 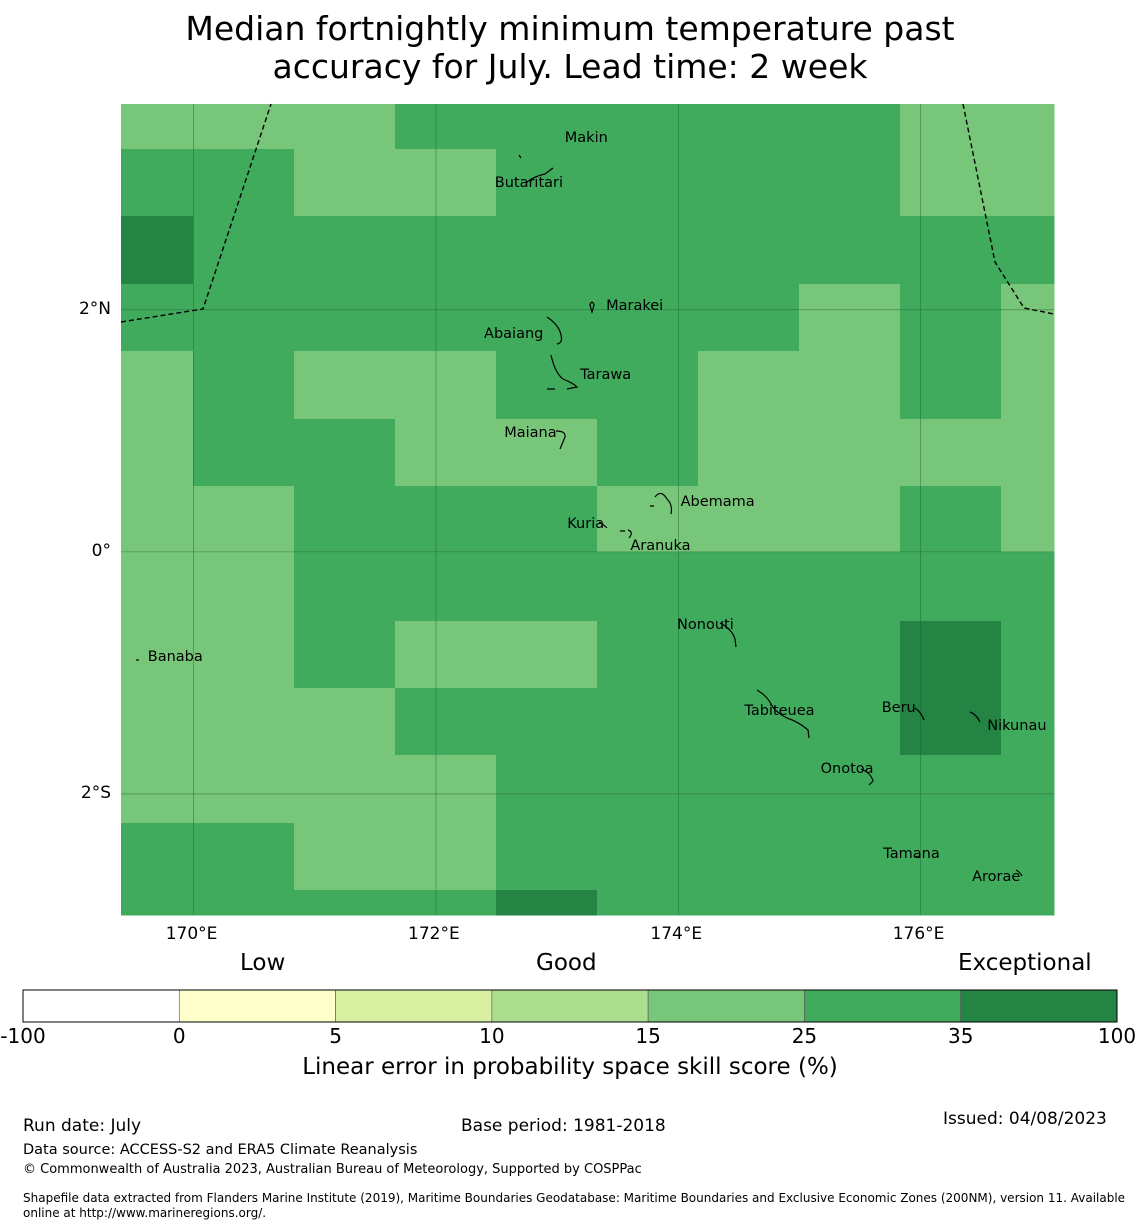 What do you see at coordinates (676, 934) in the screenshot?
I see `longitude-tick-label: 174°E` at bounding box center [676, 934].